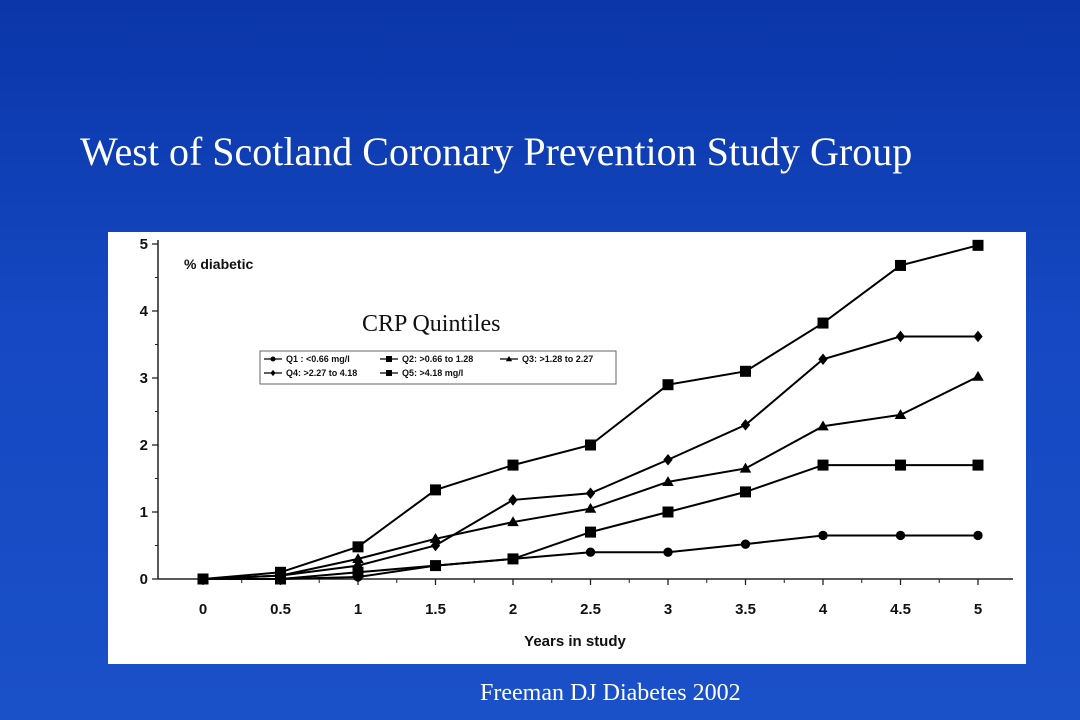  I want to click on legend-label: Q1 : <0.66 mg/l, so click(318, 359).